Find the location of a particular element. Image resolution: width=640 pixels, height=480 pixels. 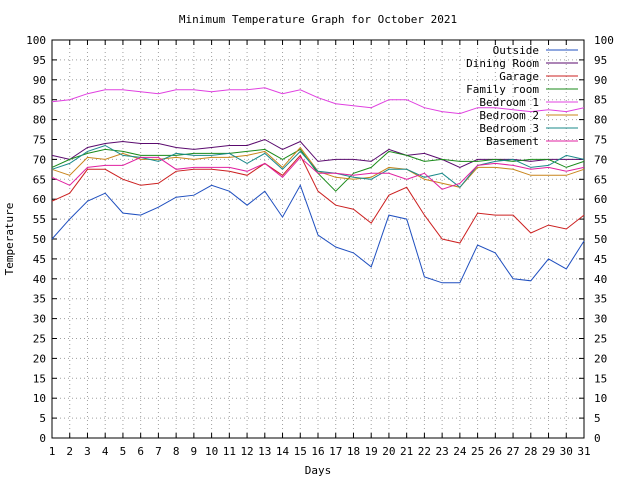

y-tick-label-left: 65 is located at coordinates (39, 179).